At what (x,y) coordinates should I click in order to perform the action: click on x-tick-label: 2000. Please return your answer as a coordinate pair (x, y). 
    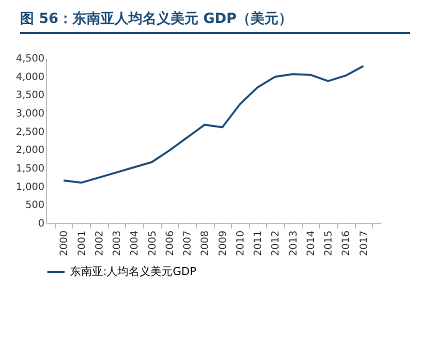
    Looking at the image, I should click on (64, 243).